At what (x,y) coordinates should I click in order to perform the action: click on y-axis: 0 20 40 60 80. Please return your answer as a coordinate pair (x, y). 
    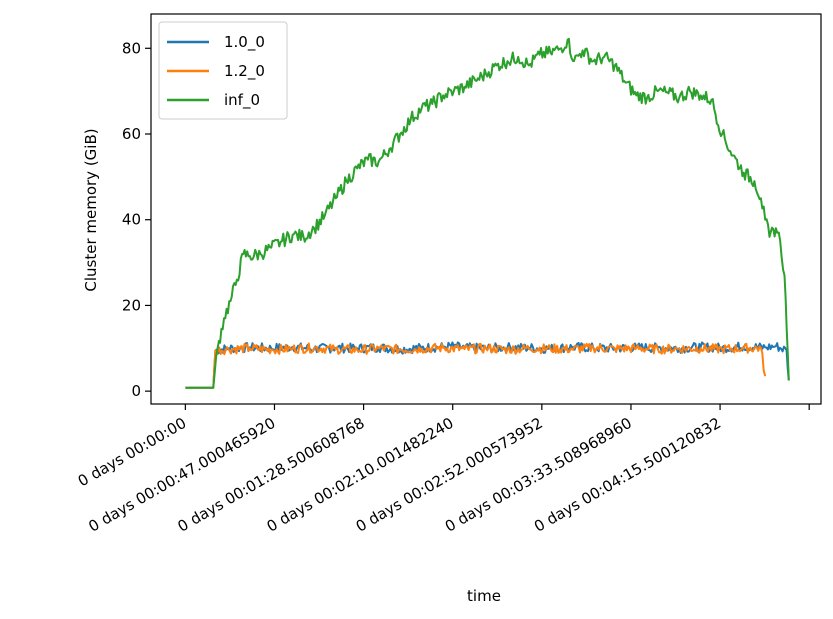
    Looking at the image, I should click on (136, 219).